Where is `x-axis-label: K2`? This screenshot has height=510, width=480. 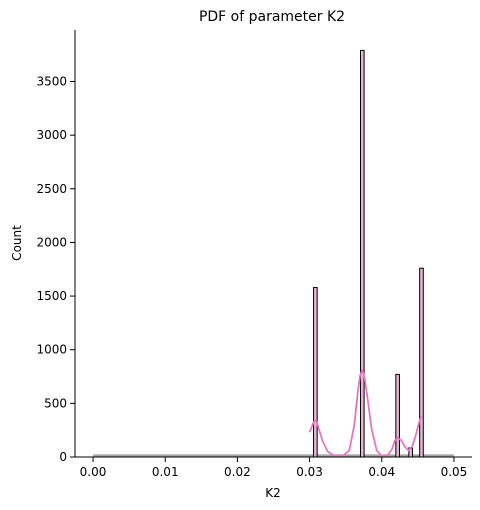 x-axis-label: K2 is located at coordinates (273, 493).